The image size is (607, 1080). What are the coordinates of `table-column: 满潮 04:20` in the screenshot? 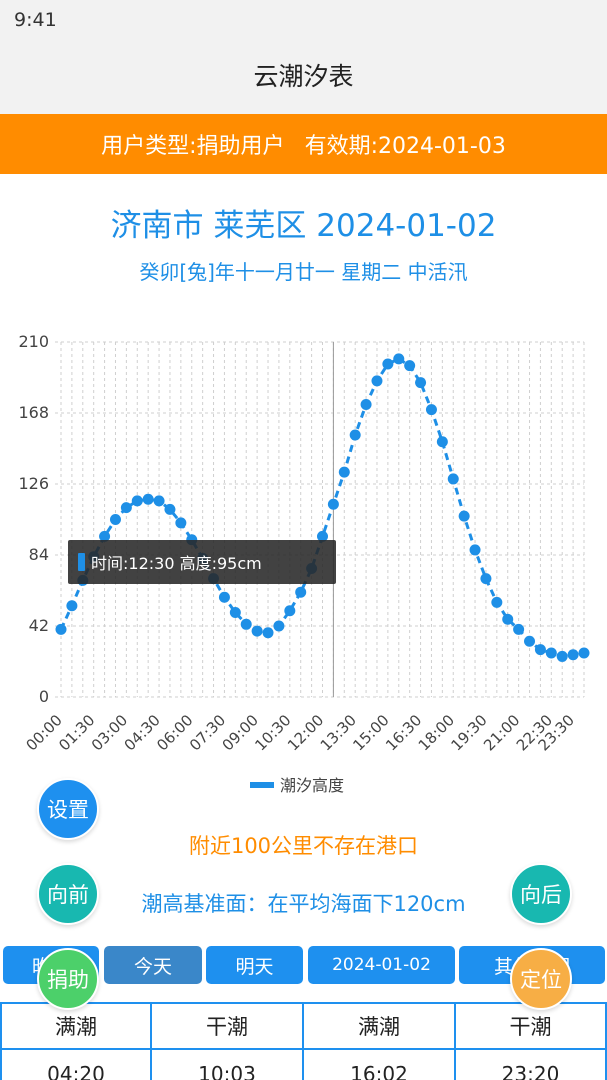 It's located at (76, 1042).